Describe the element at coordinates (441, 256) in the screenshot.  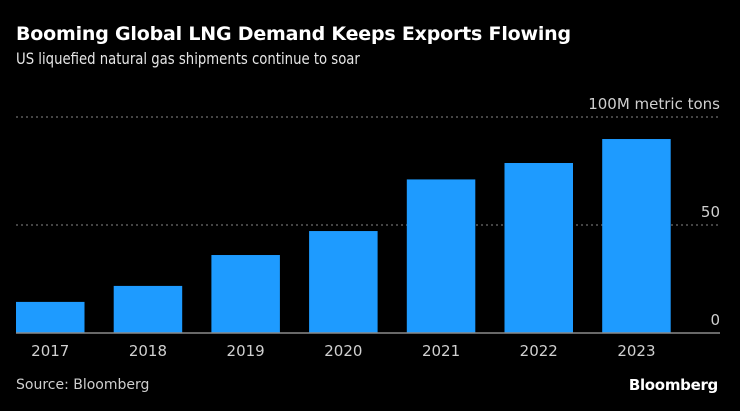
I see `bar-2021` at that location.